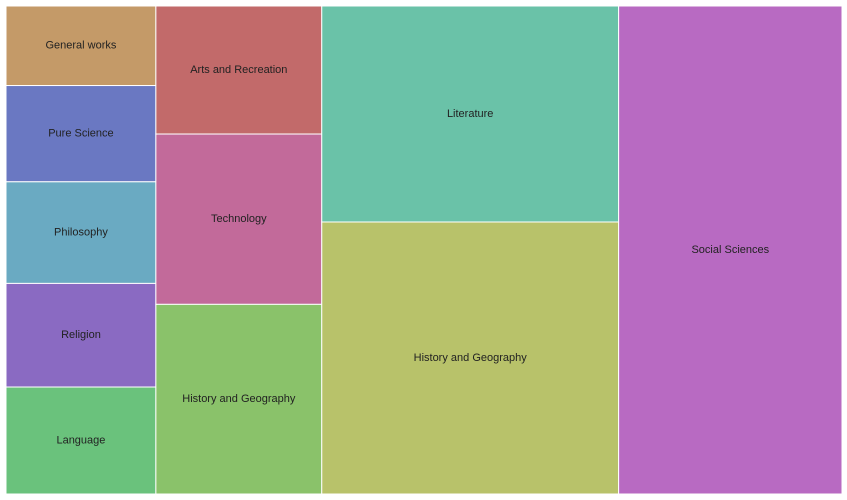 This screenshot has width=847, height=500. I want to click on treemap-cell-label: Literature, so click(470, 114).